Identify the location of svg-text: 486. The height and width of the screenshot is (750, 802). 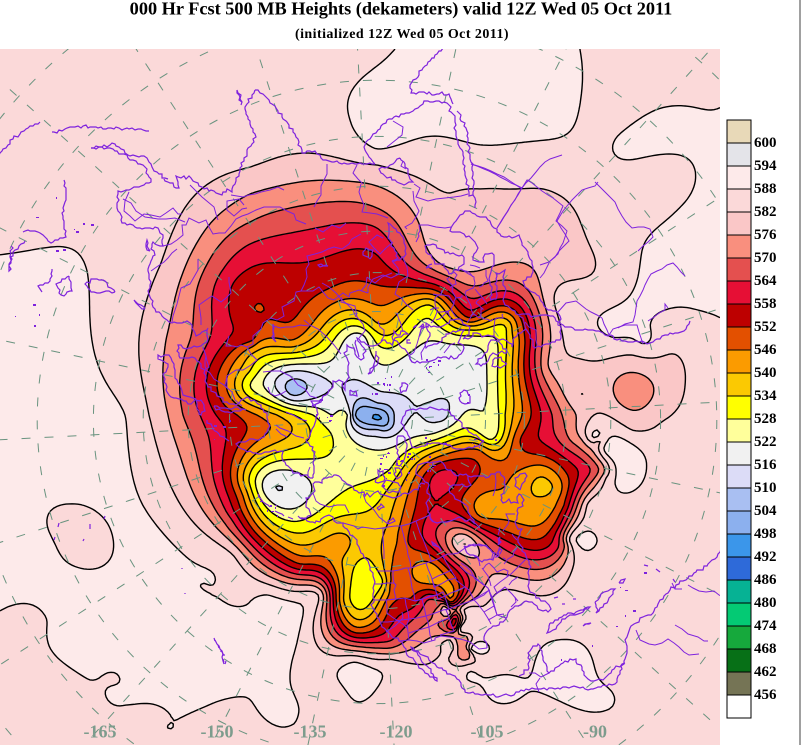
(765, 580).